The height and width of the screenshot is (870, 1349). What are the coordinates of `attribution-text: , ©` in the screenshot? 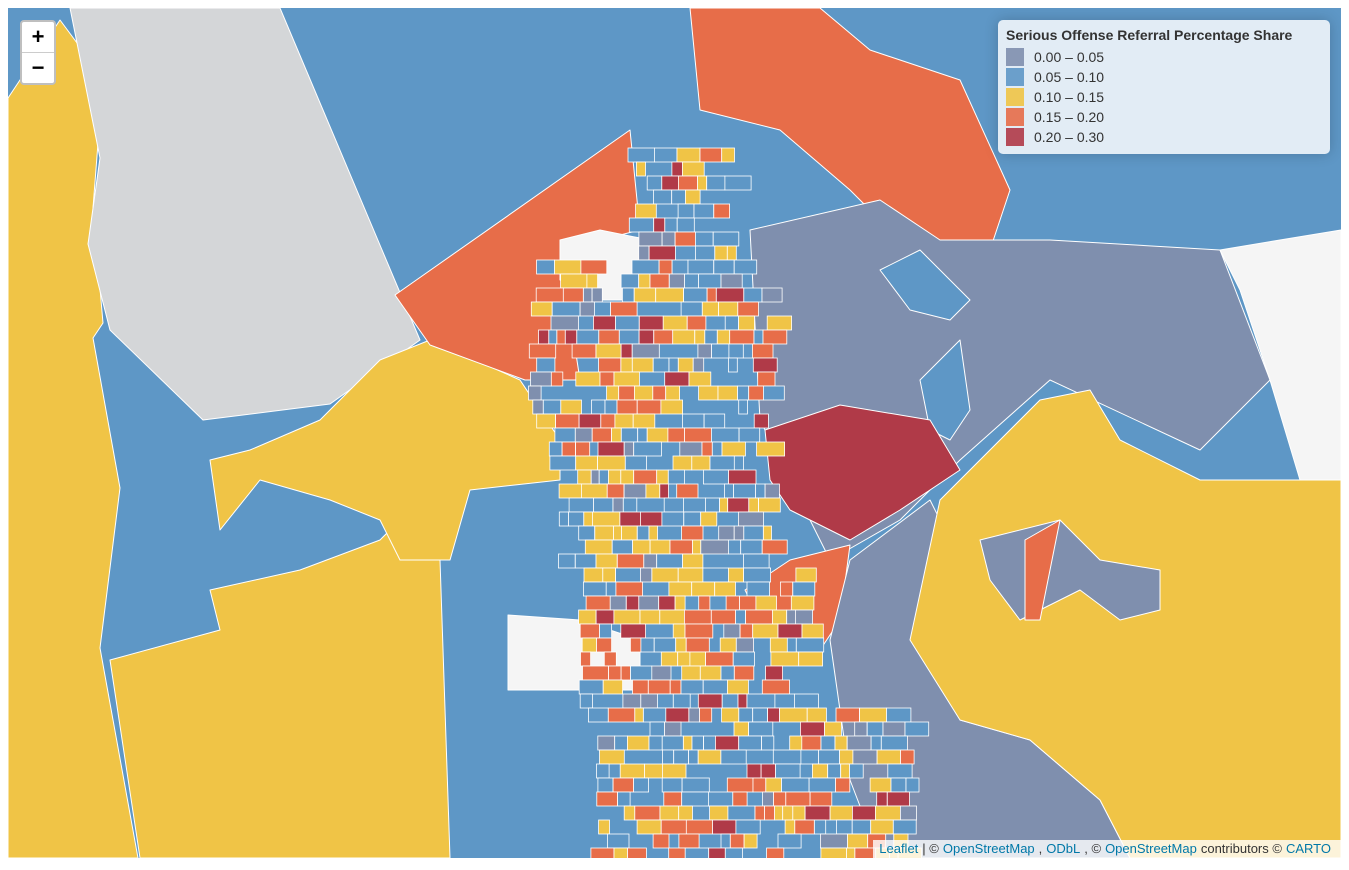 It's located at (1093, 848).